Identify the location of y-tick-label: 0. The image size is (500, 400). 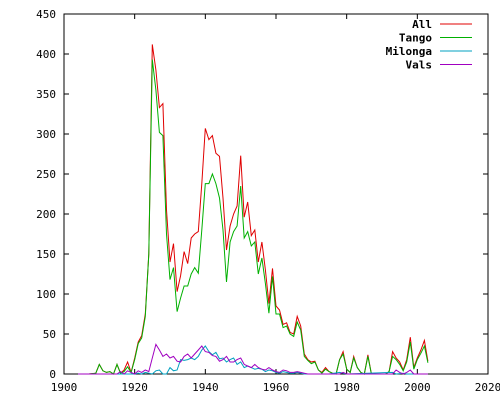
(52, 374).